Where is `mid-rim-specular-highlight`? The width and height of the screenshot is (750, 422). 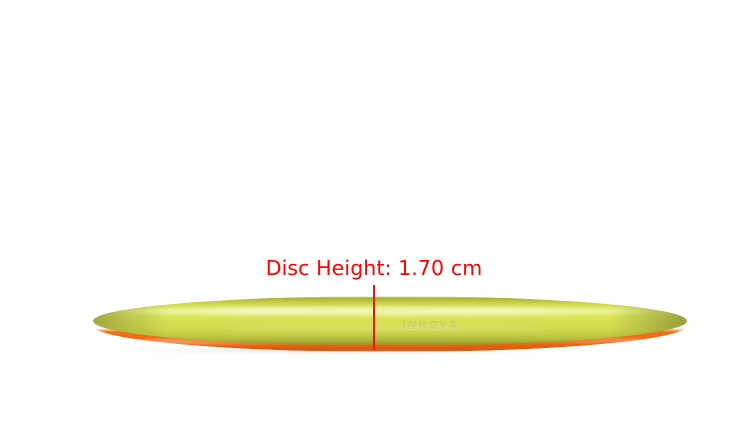 mid-rim-specular-highlight is located at coordinates (390, 311).